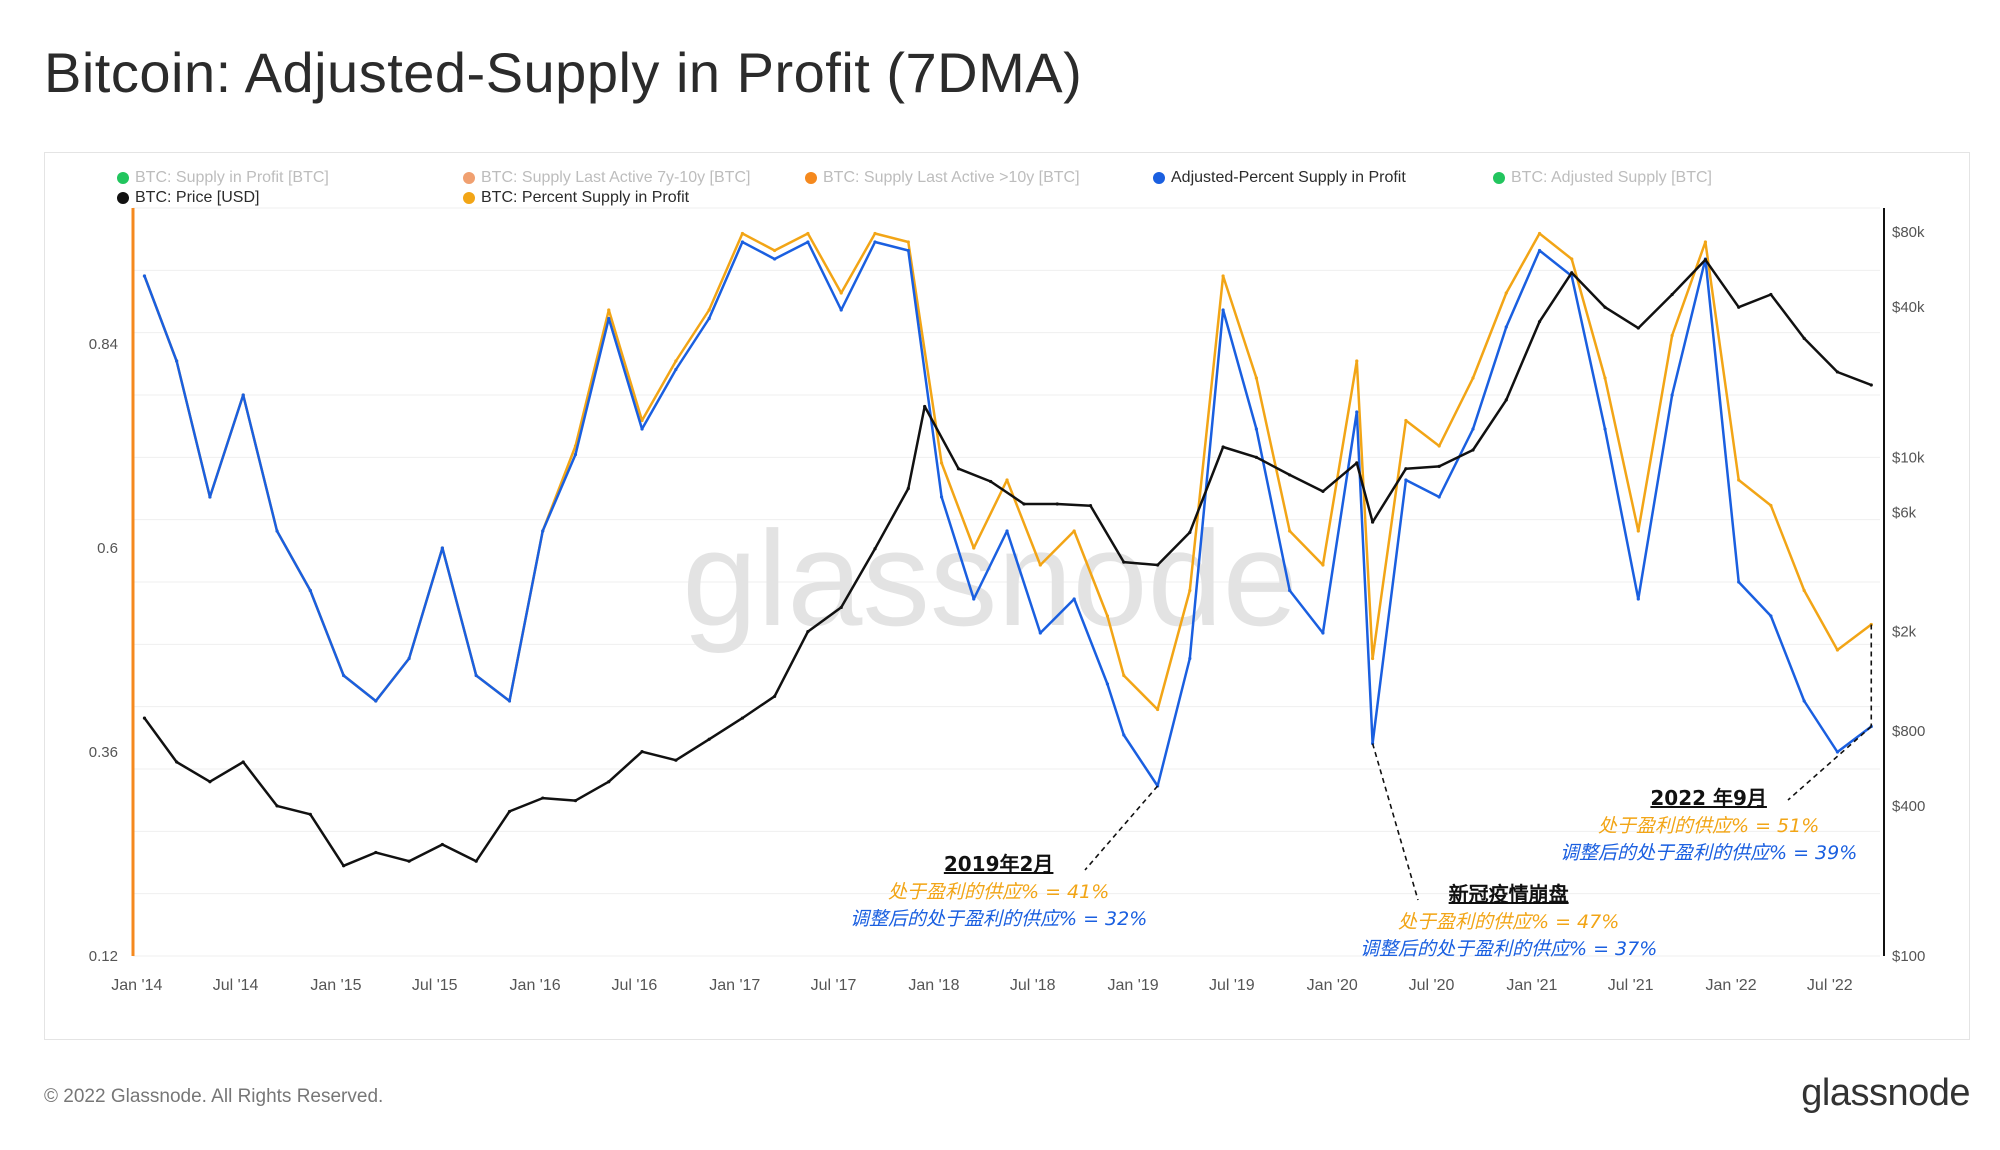 Image resolution: width=2000 pixels, height=1150 pixels. What do you see at coordinates (998, 864) in the screenshot?
I see `annotation-heading: 2019年2月` at bounding box center [998, 864].